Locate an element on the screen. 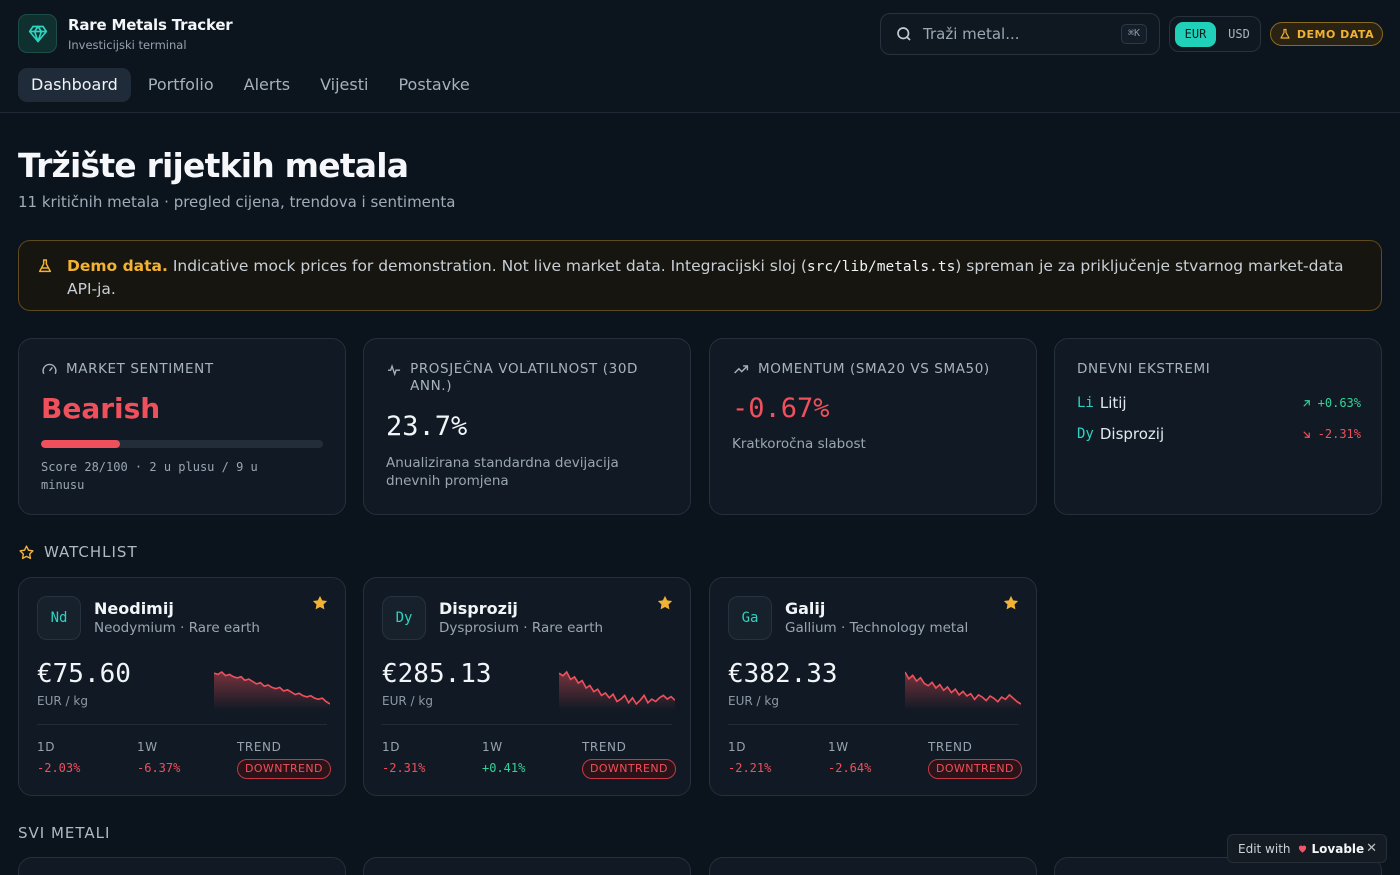 Image resolution: width=1400 pixels, height=875 pixels. metal-price: €75.60 is located at coordinates (84, 674).